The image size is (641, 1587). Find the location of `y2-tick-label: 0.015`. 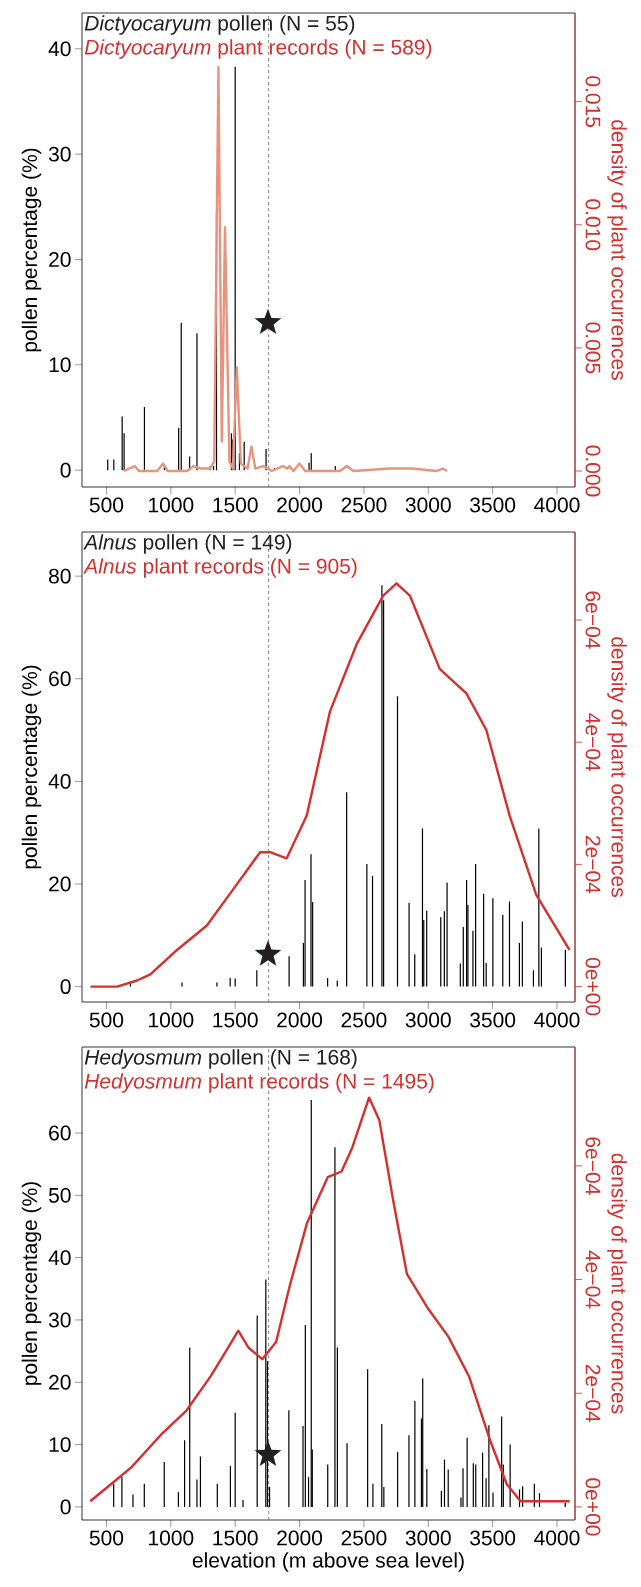

y2-tick-label: 0.015 is located at coordinates (593, 102).